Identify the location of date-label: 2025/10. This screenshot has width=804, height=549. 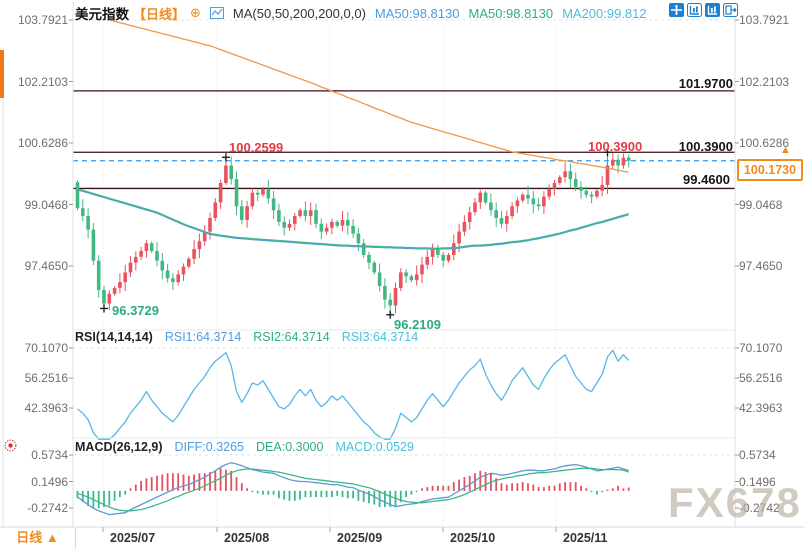
(473, 538).